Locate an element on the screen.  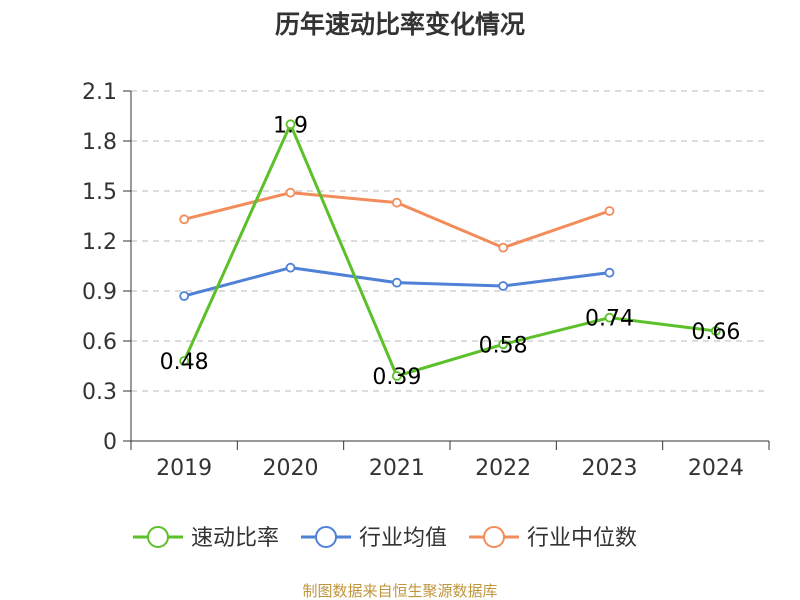
y-tick-label: 0 is located at coordinates (110, 442).